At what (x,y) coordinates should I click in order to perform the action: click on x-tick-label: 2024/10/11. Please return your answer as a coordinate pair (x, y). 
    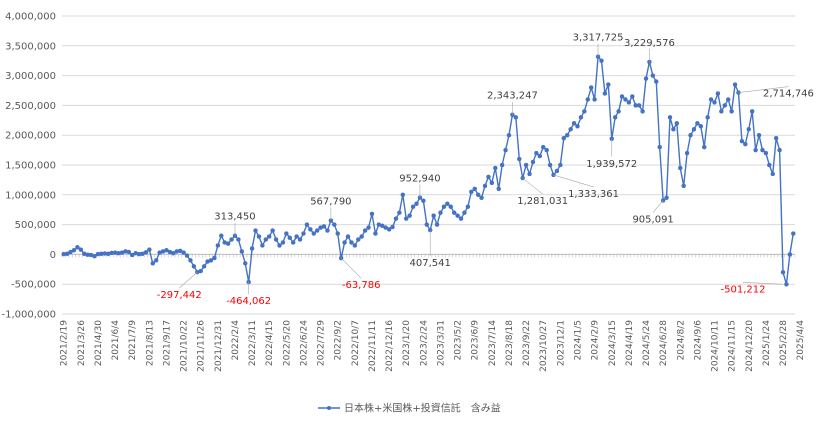
    Looking at the image, I should click on (716, 346).